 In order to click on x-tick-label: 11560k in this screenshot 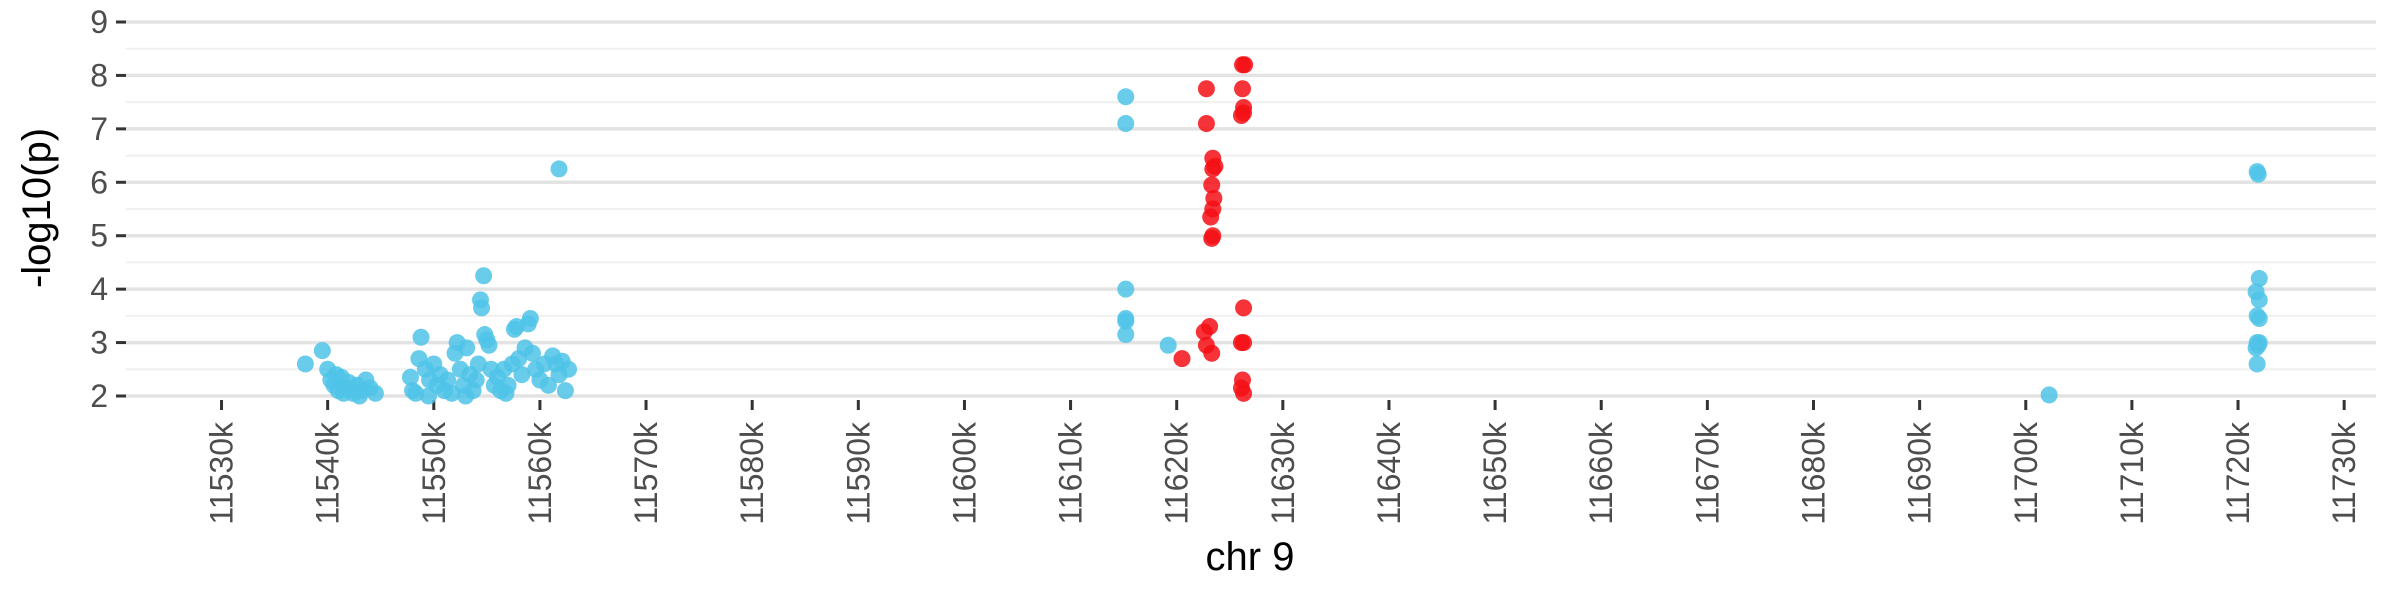, I will do `click(540, 473)`.